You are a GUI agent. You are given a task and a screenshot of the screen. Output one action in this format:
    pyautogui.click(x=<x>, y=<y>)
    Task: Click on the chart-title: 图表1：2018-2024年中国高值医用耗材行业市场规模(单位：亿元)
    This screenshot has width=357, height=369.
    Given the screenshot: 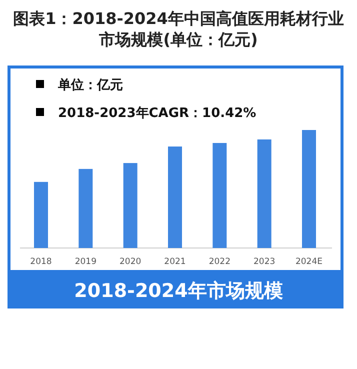 What is the action you would take?
    pyautogui.click(x=178, y=29)
    